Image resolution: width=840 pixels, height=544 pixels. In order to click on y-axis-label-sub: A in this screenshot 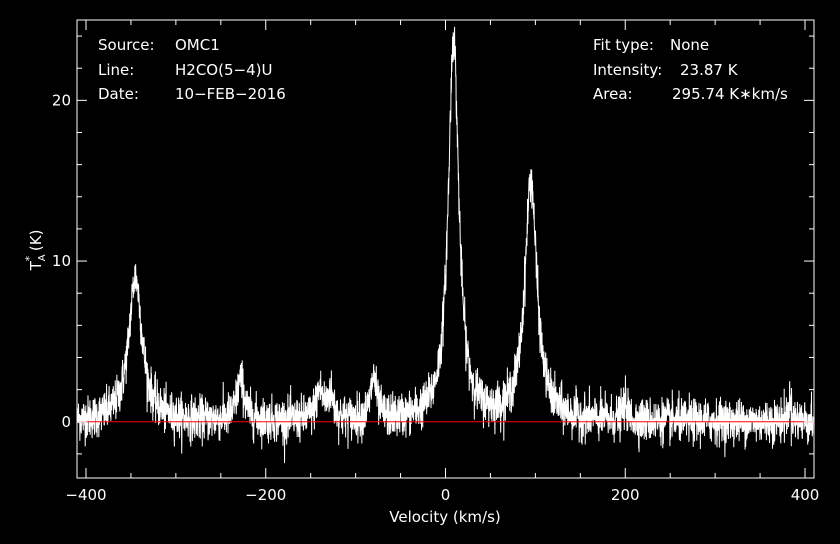, I will do `click(42, 257)`.